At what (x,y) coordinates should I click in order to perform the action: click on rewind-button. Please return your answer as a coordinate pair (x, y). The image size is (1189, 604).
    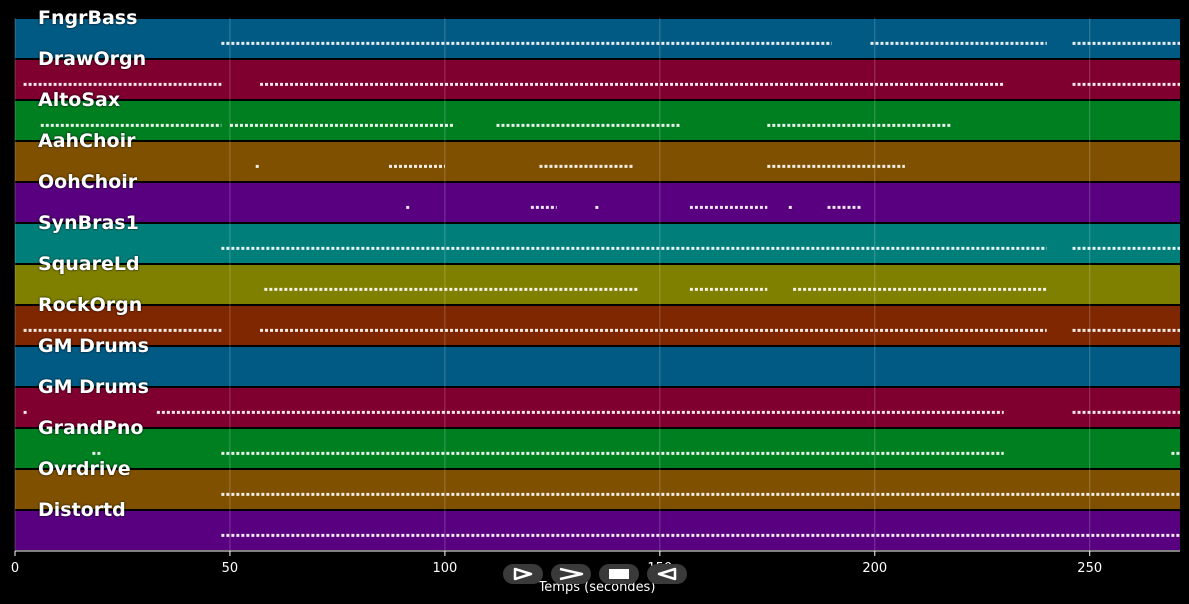
    Looking at the image, I should click on (667, 574).